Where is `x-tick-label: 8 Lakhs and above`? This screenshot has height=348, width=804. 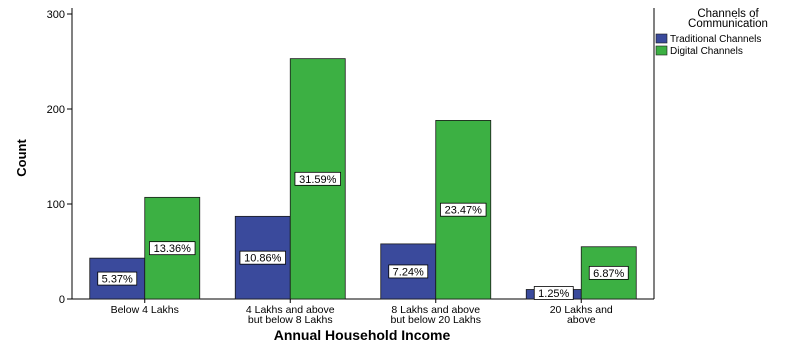 x-tick-label: 8 Lakhs and above is located at coordinates (435, 310).